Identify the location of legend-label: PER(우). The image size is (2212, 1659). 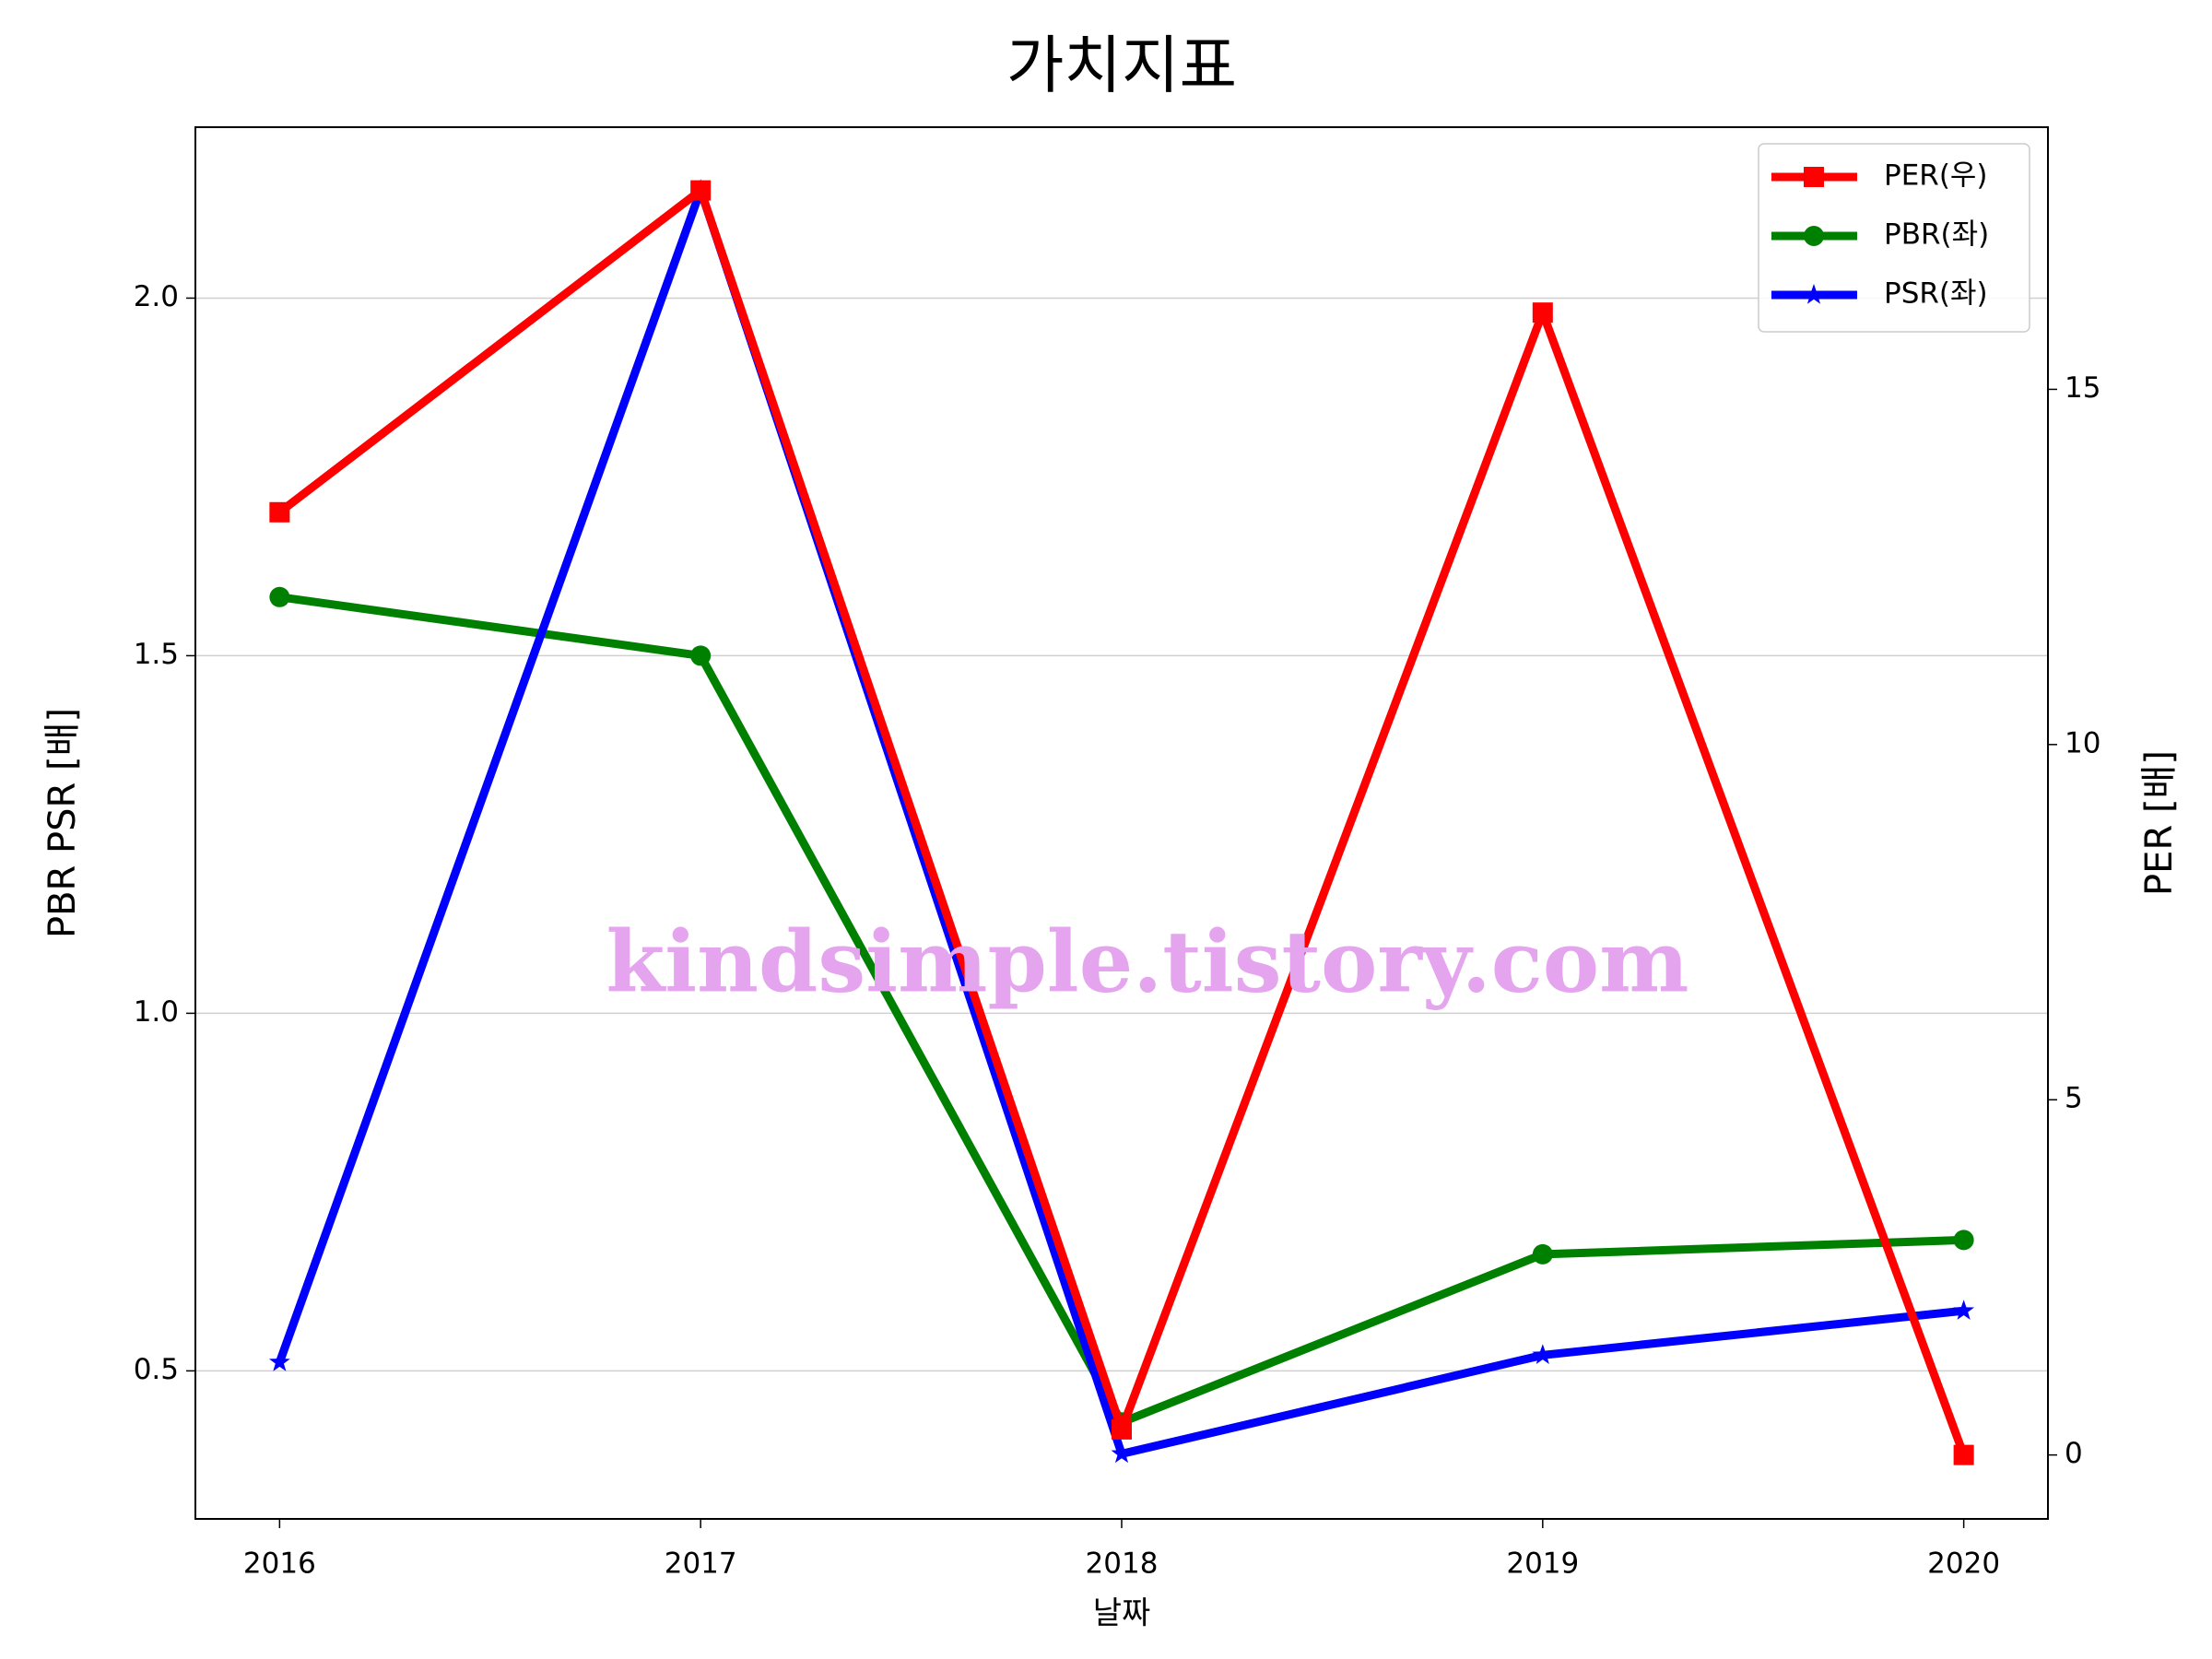
(1936, 176).